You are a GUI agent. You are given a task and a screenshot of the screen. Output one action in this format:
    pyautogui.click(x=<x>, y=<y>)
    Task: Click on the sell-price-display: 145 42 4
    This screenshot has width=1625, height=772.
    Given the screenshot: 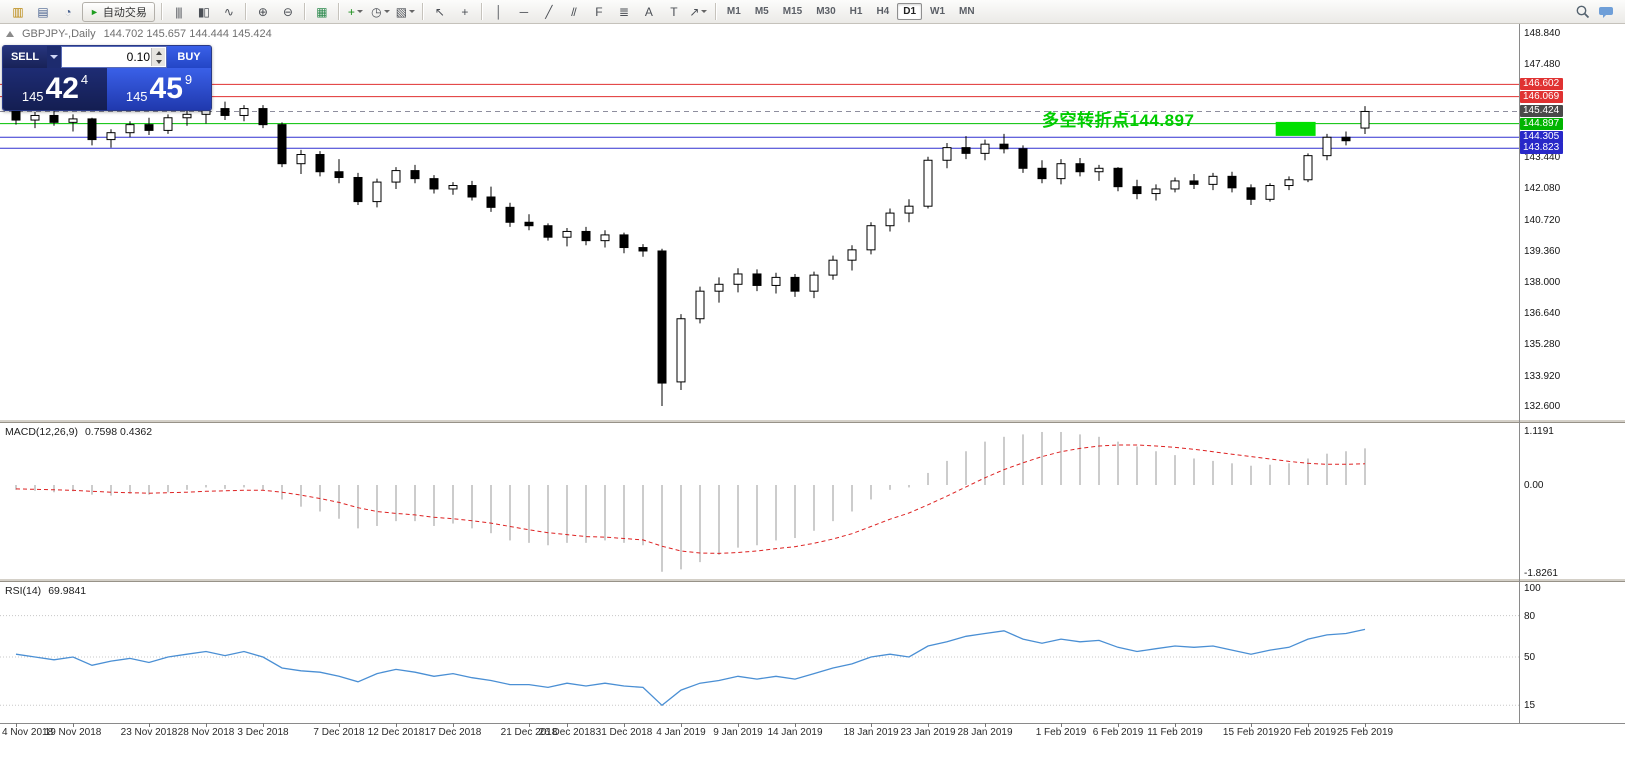 What is the action you would take?
    pyautogui.click(x=55, y=89)
    